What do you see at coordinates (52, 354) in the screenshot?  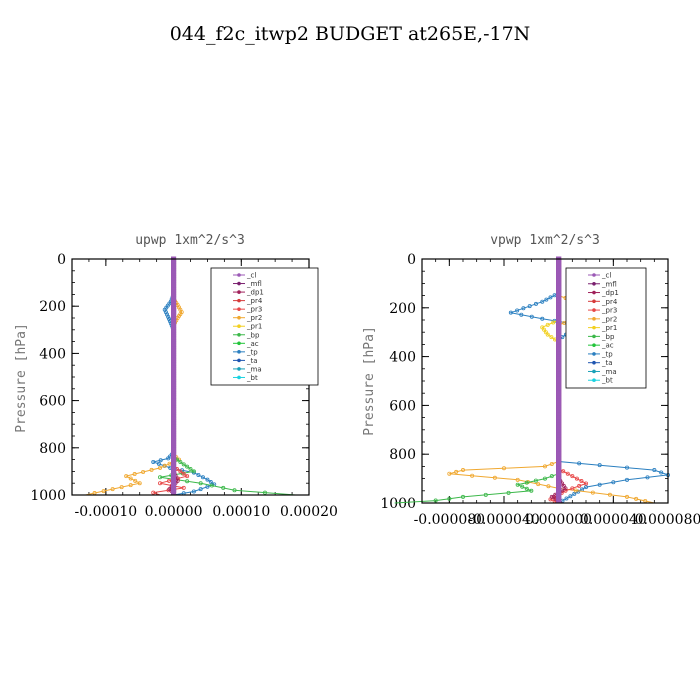 I see `y-tick-label-upwp: 400` at bounding box center [52, 354].